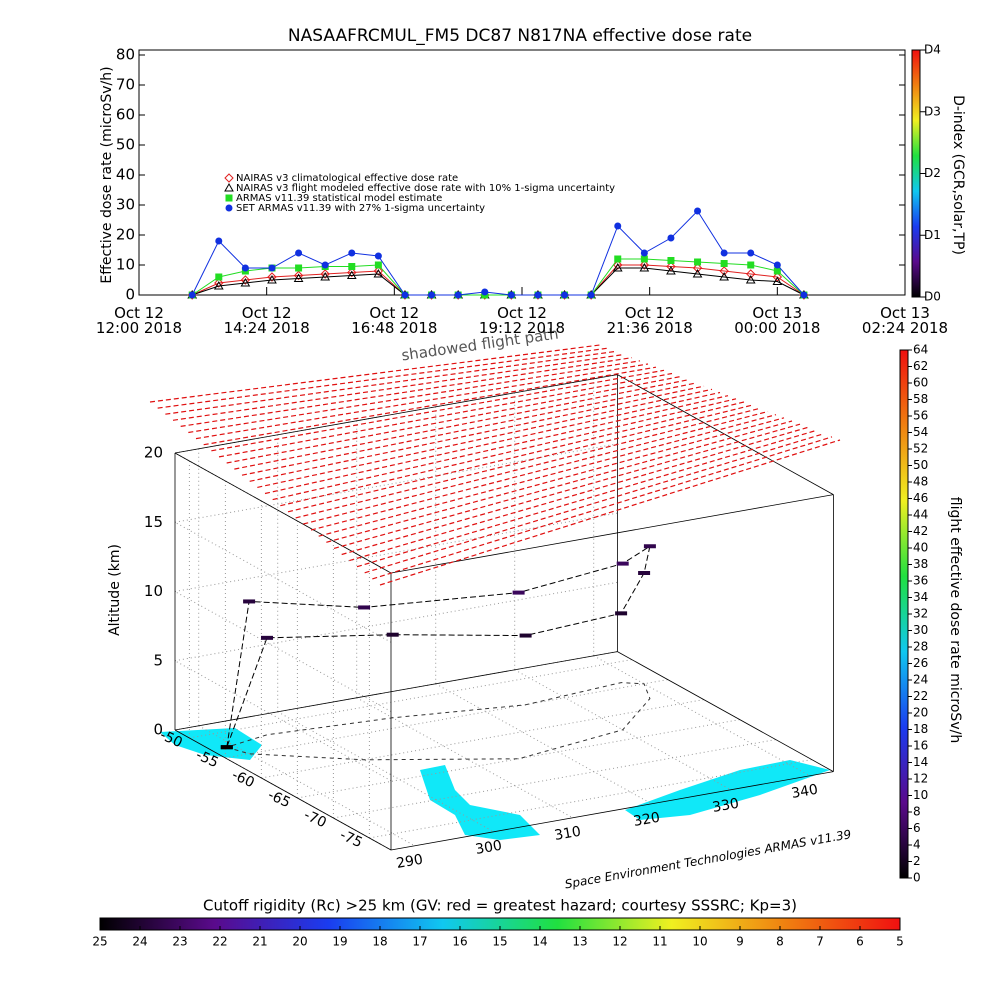  I want to click on y-tick-label: 10, so click(125, 265).